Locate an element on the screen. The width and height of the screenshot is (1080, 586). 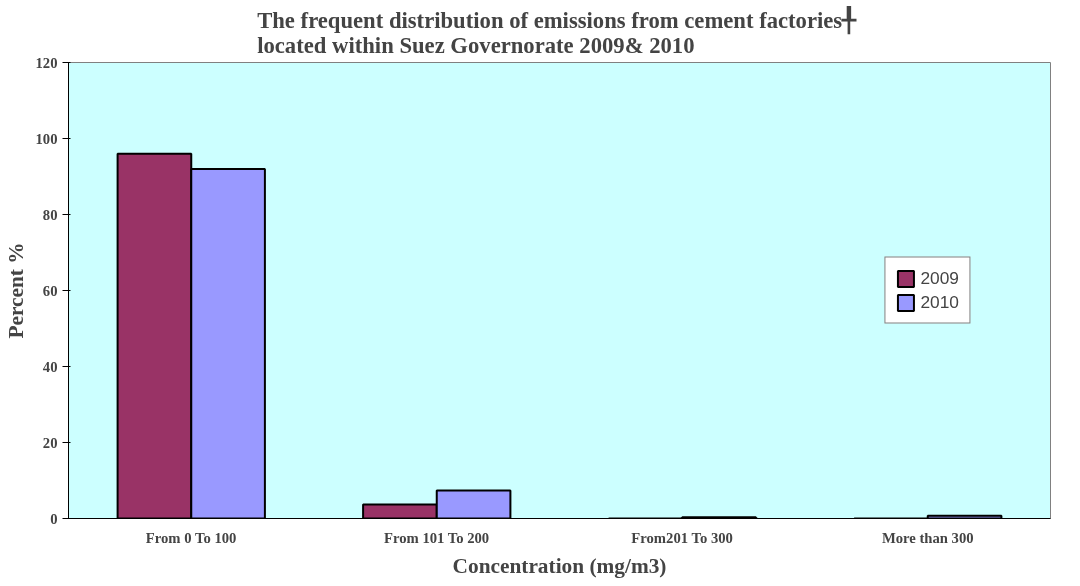
y-tick-label: 120 is located at coordinates (46, 62).